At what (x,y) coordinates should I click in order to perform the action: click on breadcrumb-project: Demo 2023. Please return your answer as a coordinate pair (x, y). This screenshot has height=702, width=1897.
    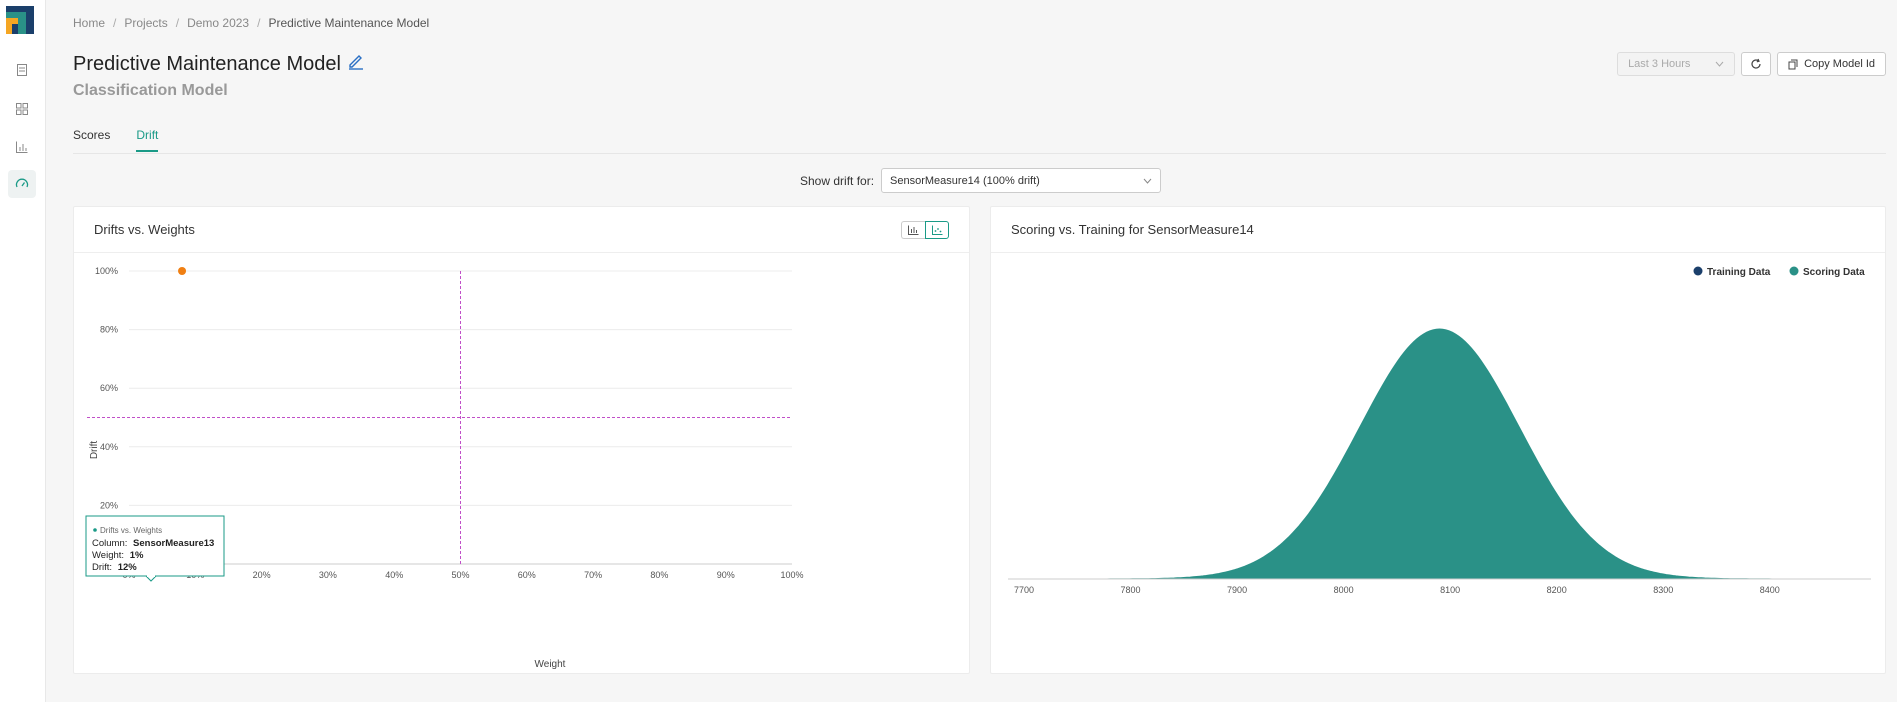
    Looking at the image, I should click on (218, 23).